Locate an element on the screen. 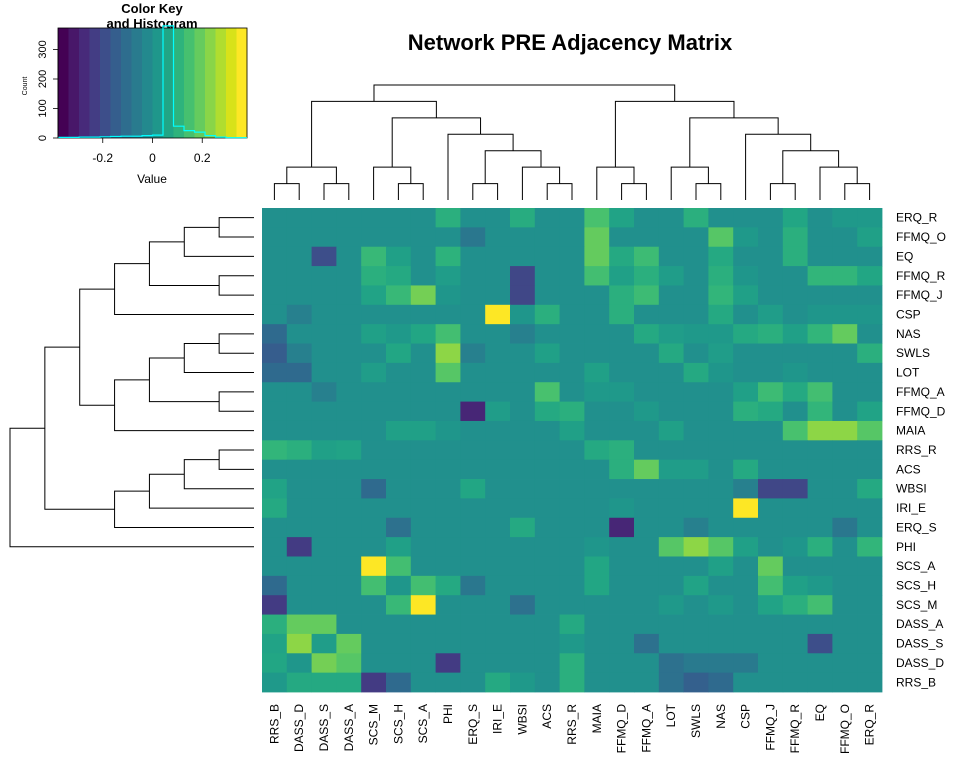  row-label: ERQ_R is located at coordinates (917, 218).